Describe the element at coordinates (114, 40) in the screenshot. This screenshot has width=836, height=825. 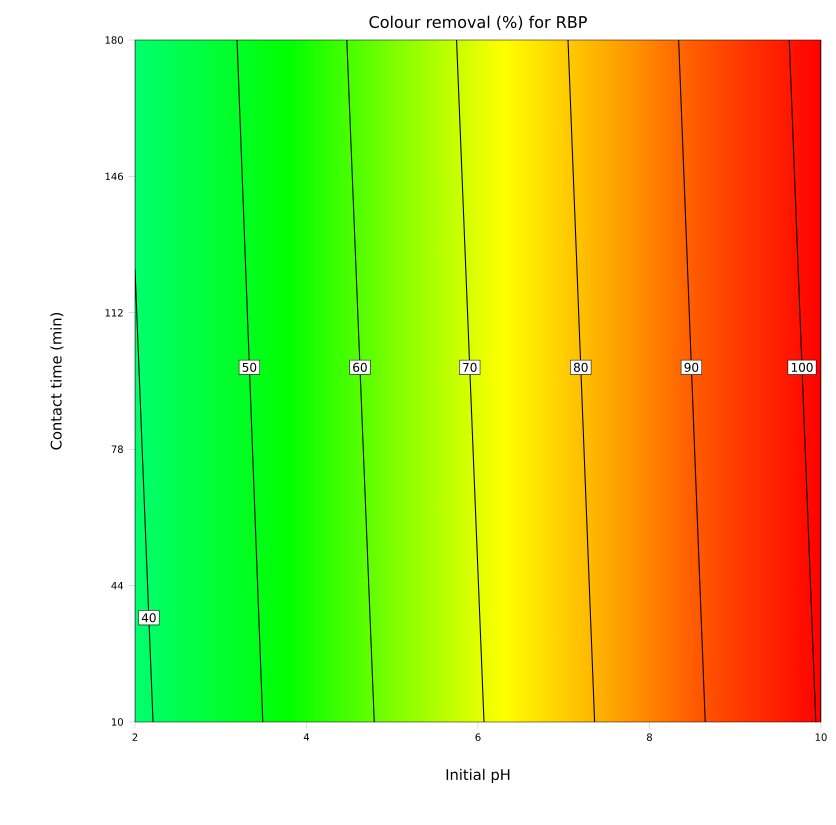
I see `y-tick-label: 180` at that location.